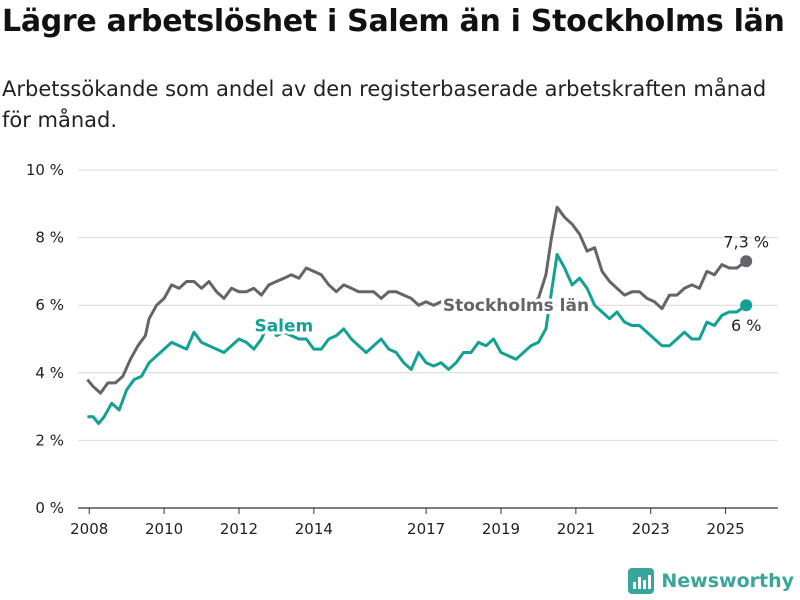  Describe the element at coordinates (49, 508) in the screenshot. I see `y-tick-label: 0 %` at that location.